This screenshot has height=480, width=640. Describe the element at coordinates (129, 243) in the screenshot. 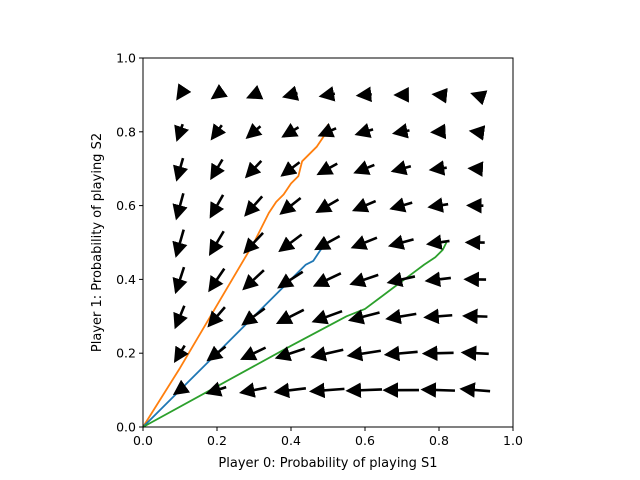

I see `y-axis: 0.0 0.2 0.4 0.6 0.8 1.0` at that location.